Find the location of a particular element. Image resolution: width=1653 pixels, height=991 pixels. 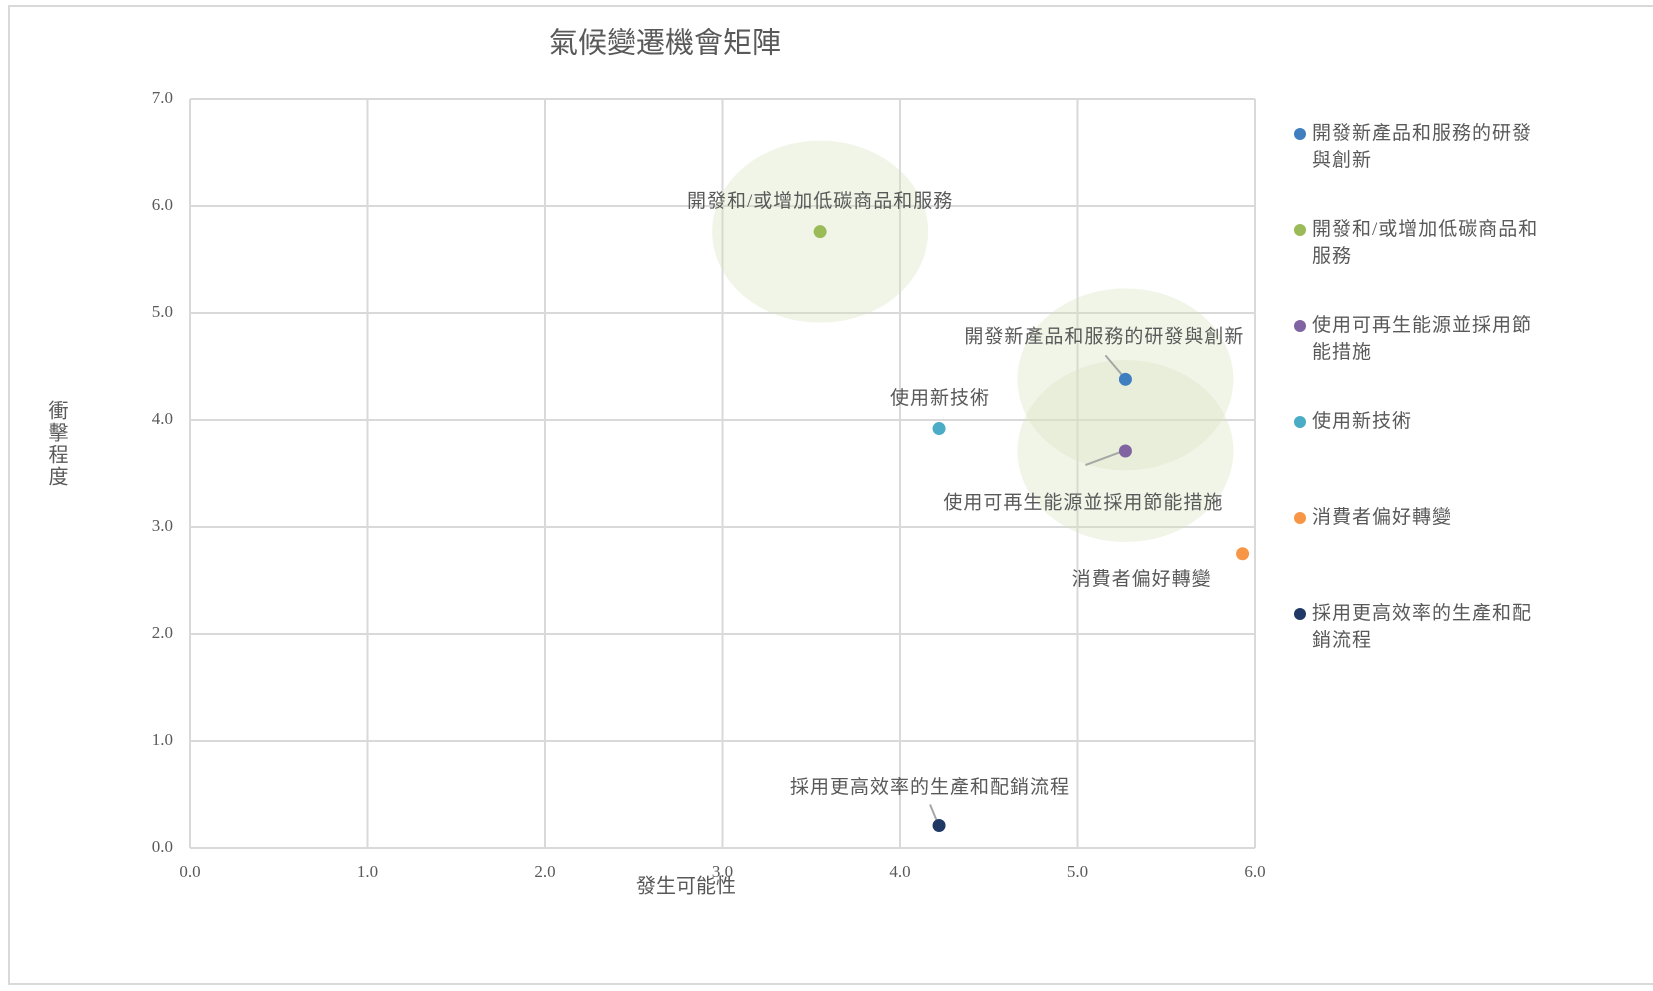

data-label: 開發和/或增加低碳商品和服務 is located at coordinates (820, 201).